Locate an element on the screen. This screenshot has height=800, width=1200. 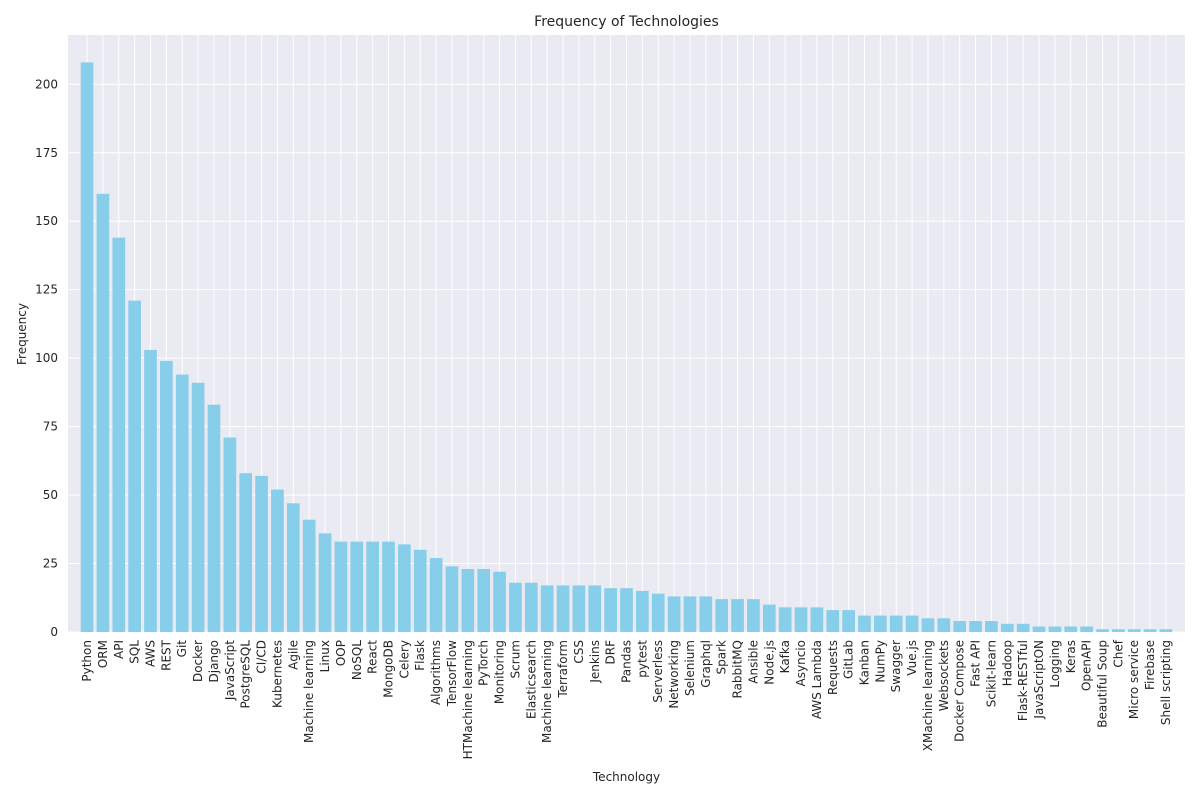
x-tick-label: HTMachine learning is located at coordinates (468, 699).